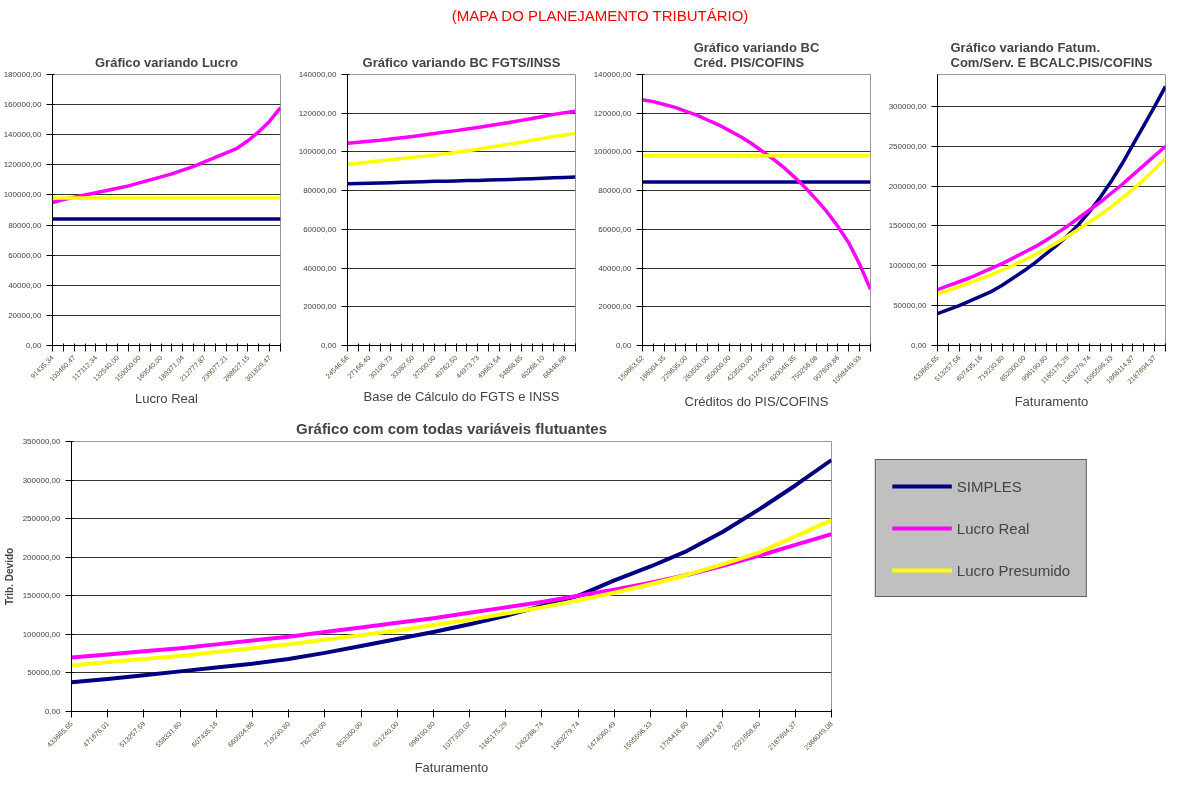  Describe the element at coordinates (600, 15) in the screenshot. I see `text: (MAPA DO PLANEJAMENTO TRIBUTÁRIO)` at that location.